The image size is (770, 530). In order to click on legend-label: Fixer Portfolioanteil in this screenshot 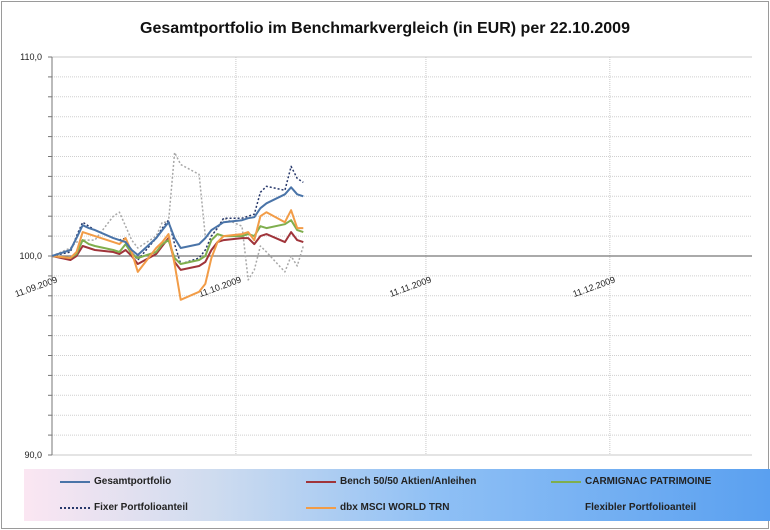, I will do `click(141, 507)`.